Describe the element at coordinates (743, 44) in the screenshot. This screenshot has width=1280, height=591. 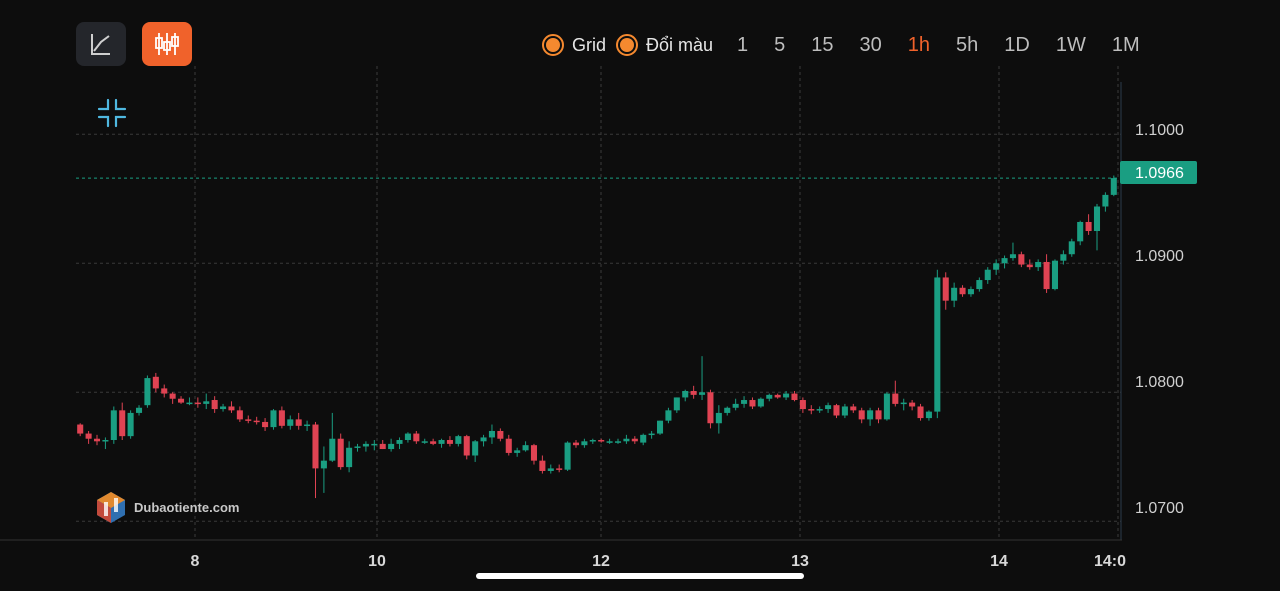
I see `timeframe-1: 1` at that location.